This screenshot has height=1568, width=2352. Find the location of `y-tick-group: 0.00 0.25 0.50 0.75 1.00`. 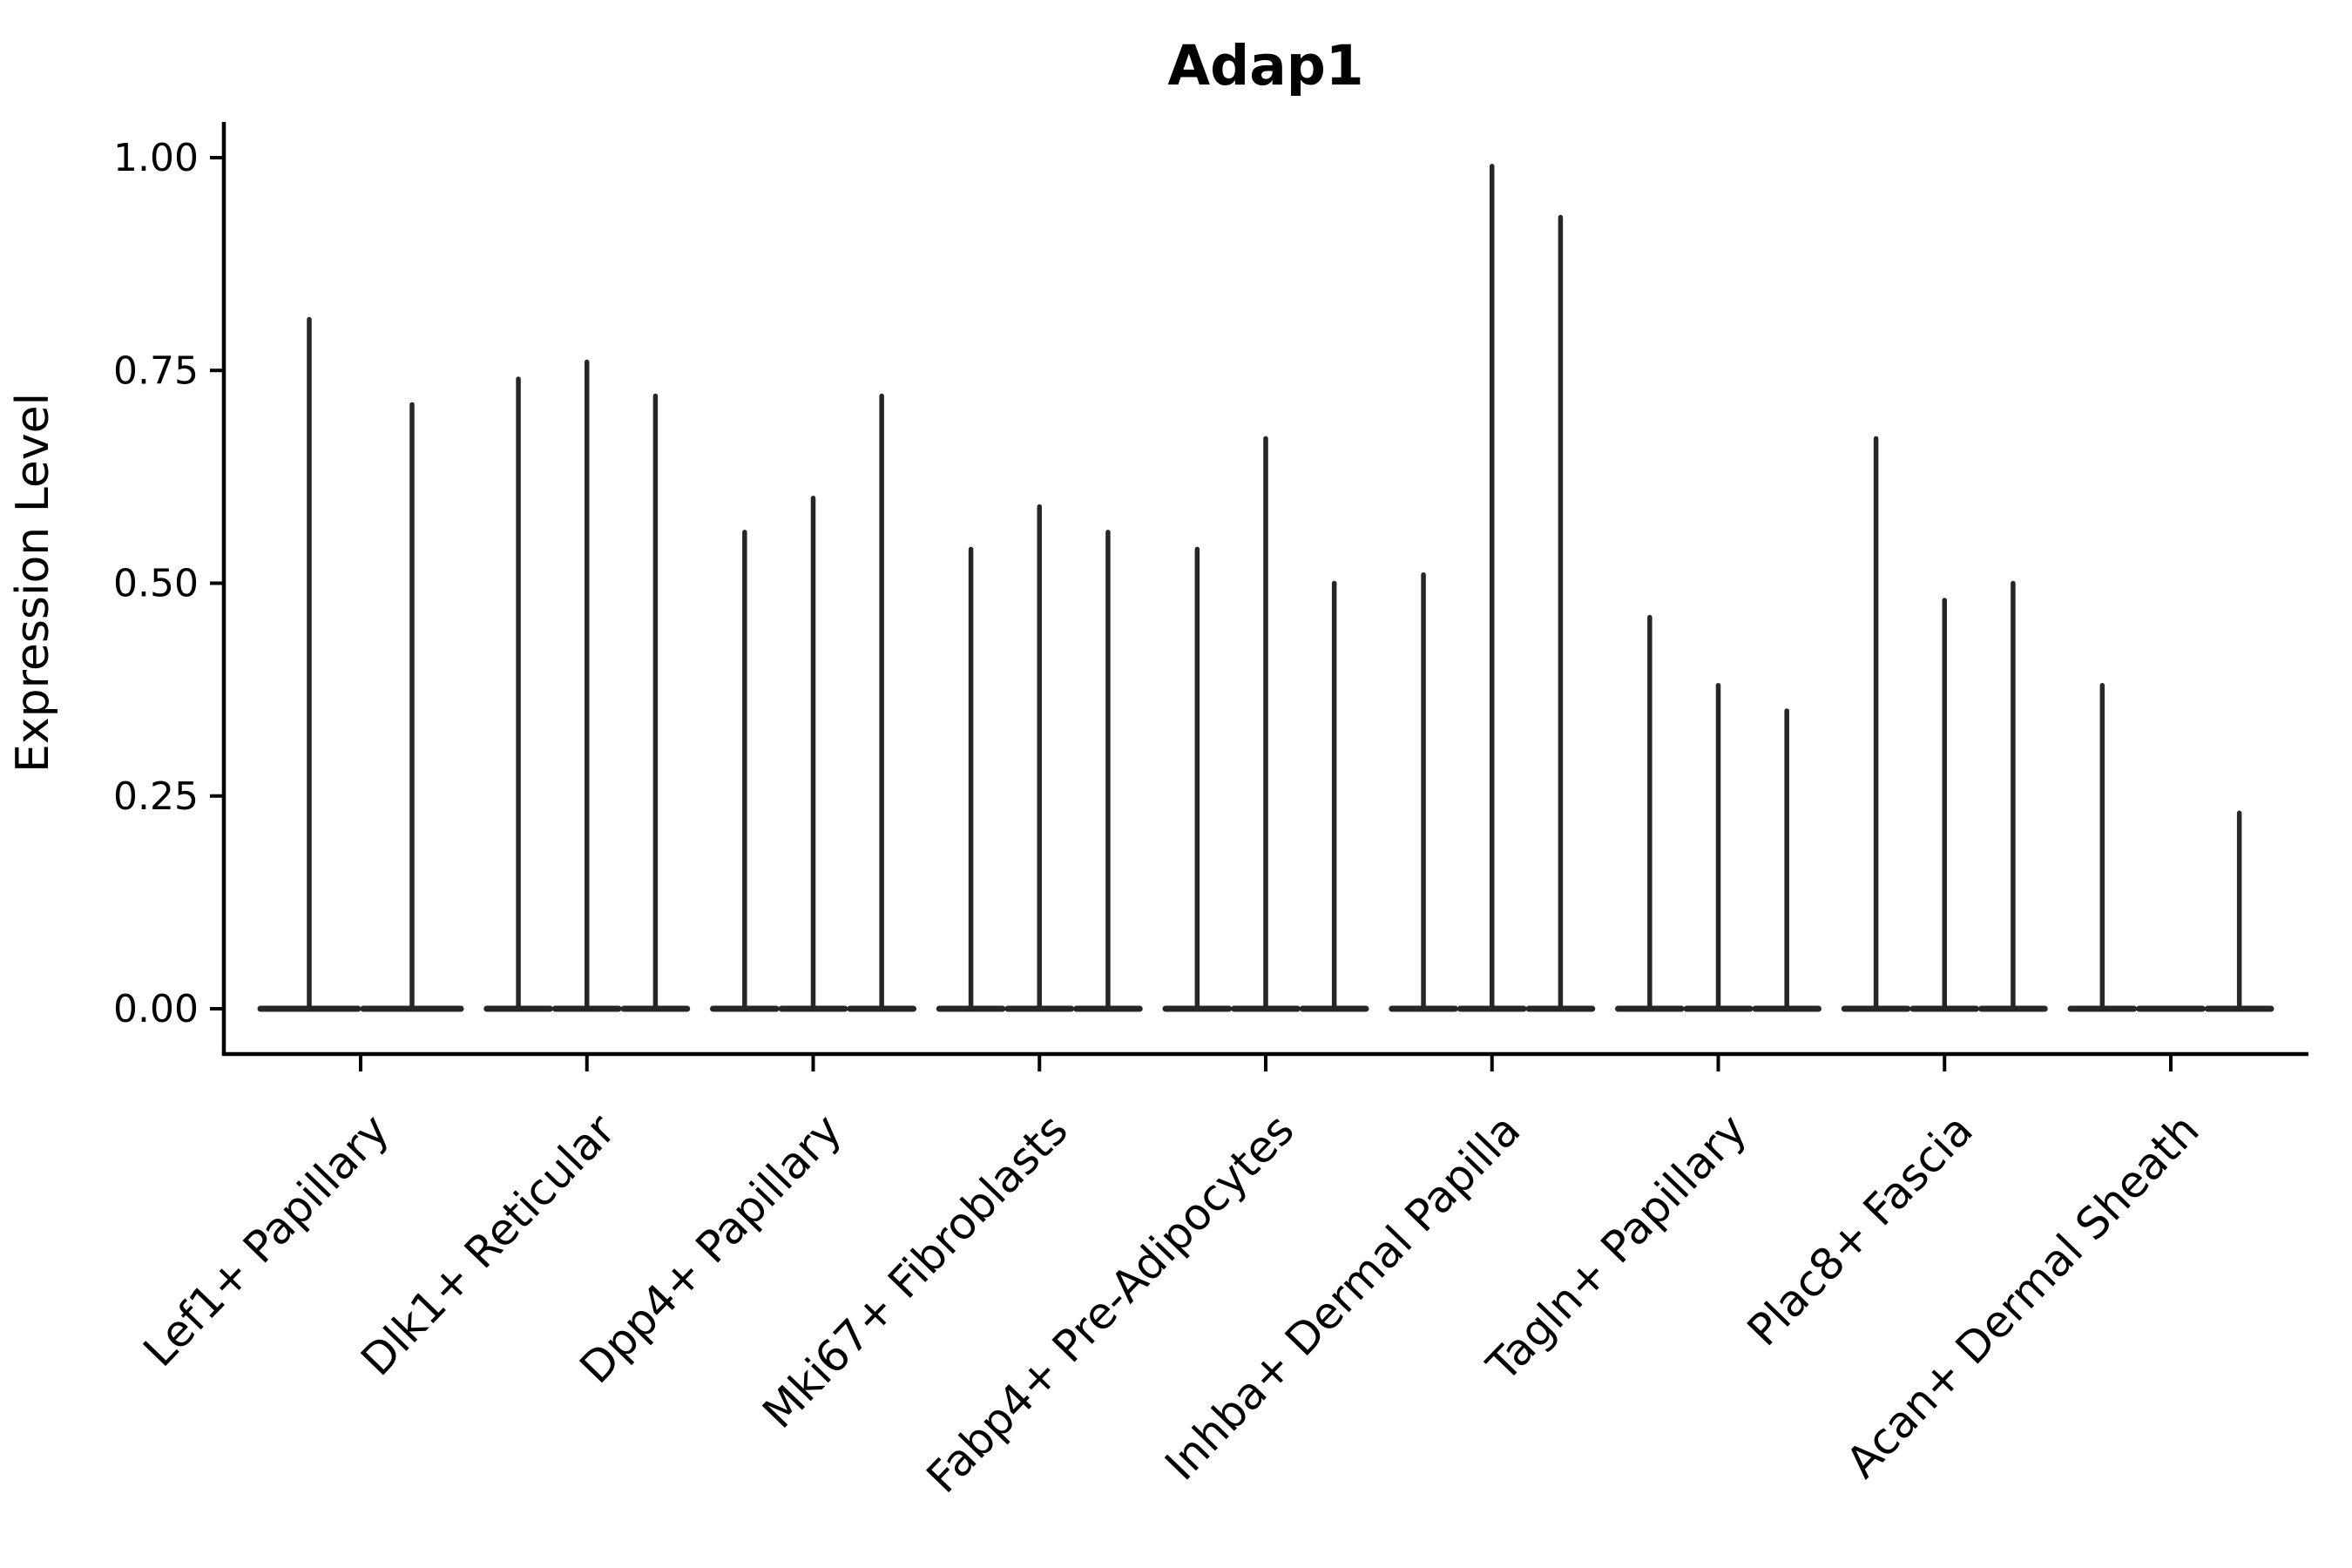

y-tick-group: 0.00 0.25 0.50 0.75 1.00 is located at coordinates (168, 583).